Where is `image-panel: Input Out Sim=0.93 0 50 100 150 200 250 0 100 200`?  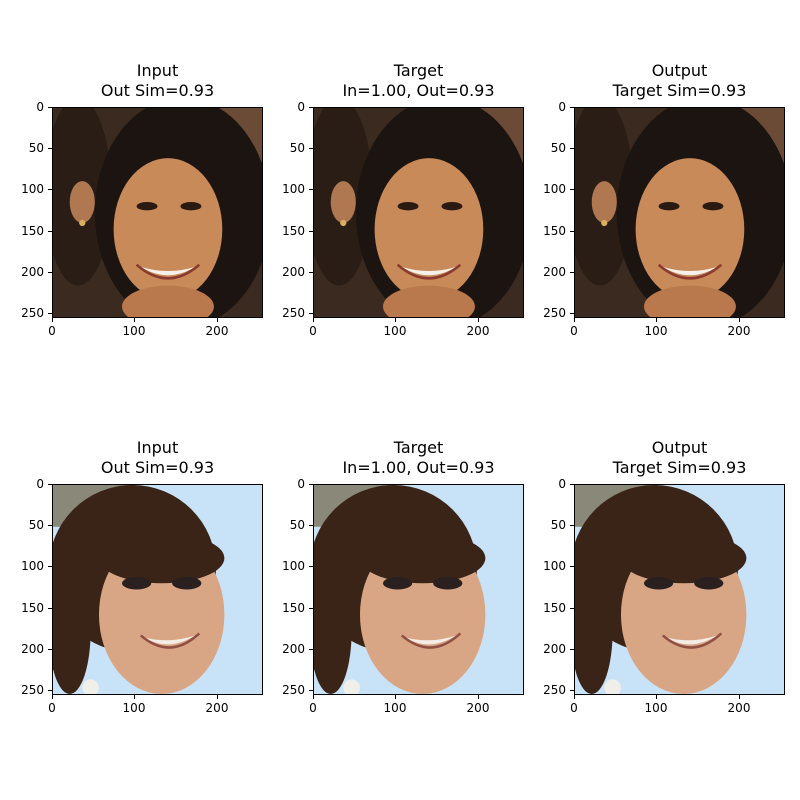 image-panel: Input Out Sim=0.93 0 50 100 150 200 250 0 100 200 is located at coordinates (142, 576).